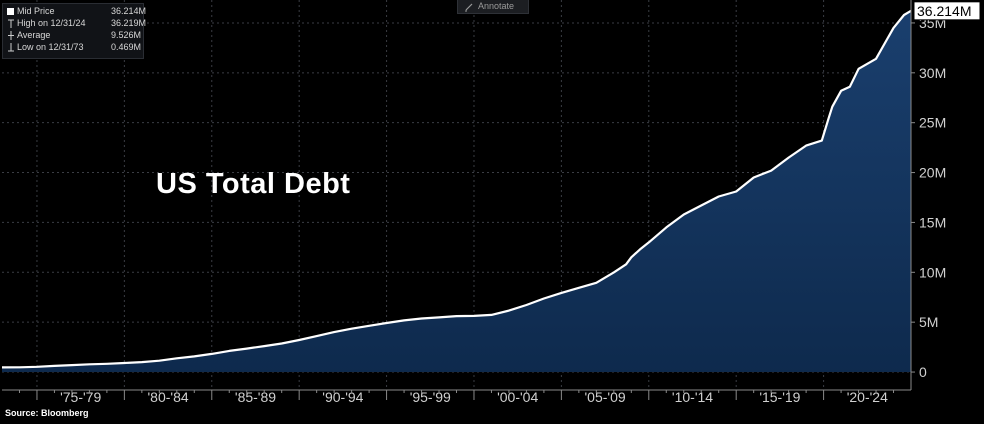 This screenshot has width=984, height=424. I want to click on y-tick-label: 10M, so click(932, 272).